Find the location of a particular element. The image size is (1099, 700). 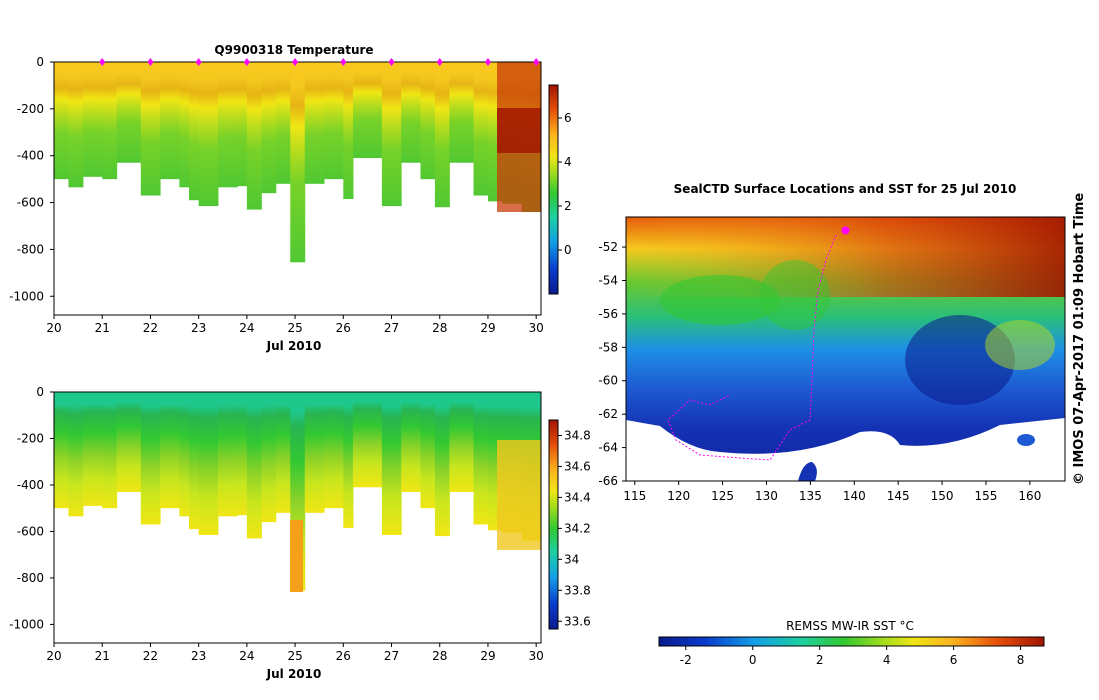

sst-cb-tick-label: 2 is located at coordinates (820, 660).